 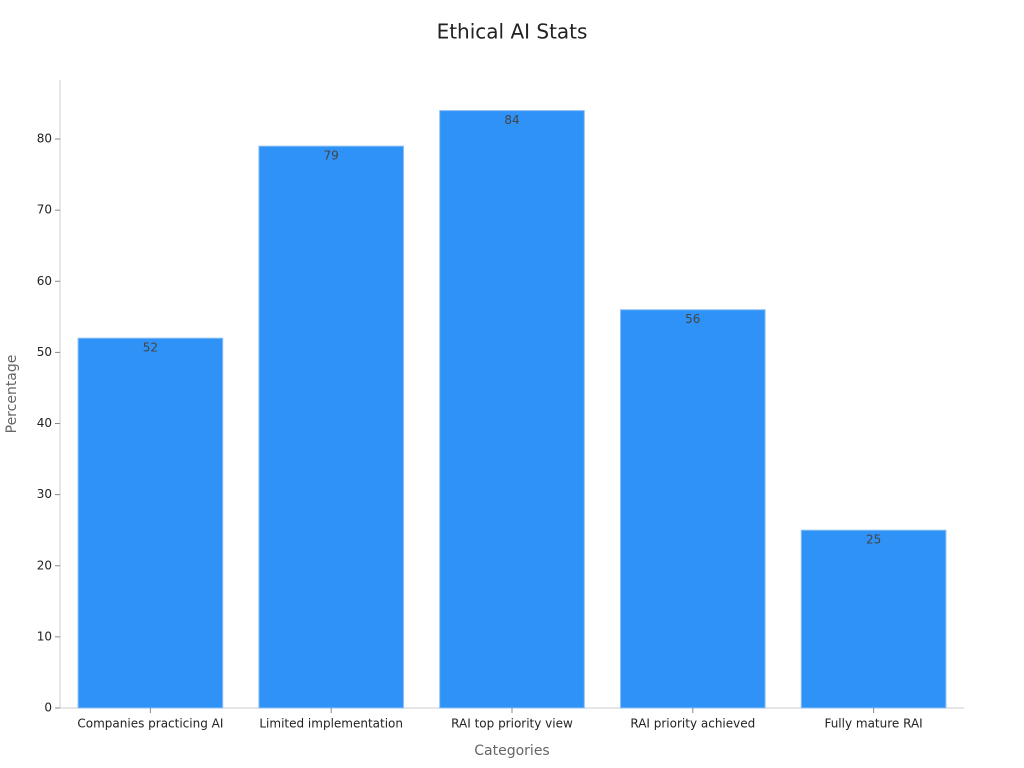 What do you see at coordinates (692, 319) in the screenshot?
I see `data-label: 56` at bounding box center [692, 319].